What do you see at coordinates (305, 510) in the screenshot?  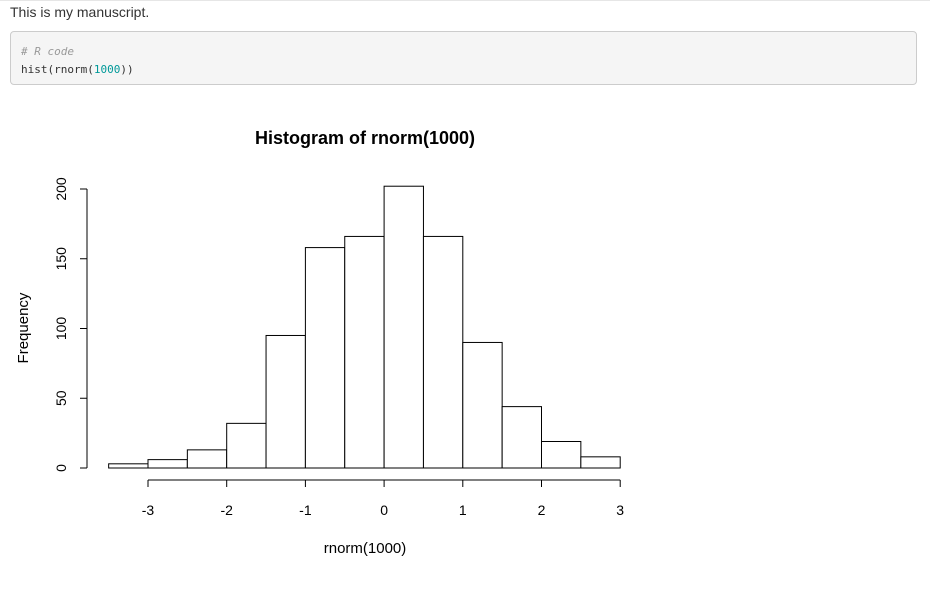 I see `x-tick-label: -1` at bounding box center [305, 510].